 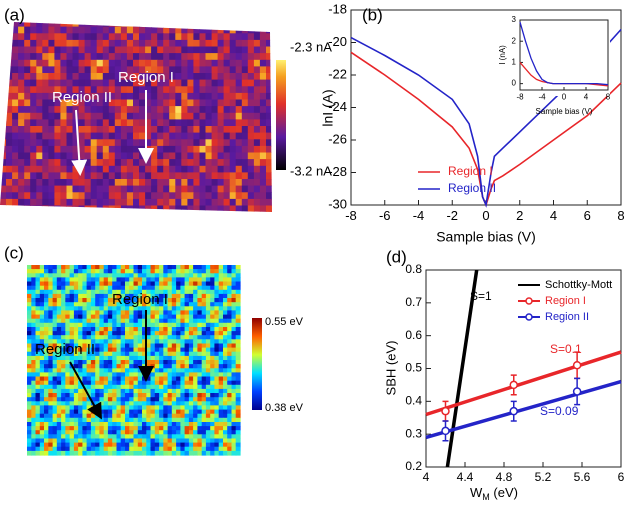 I want to click on panel-label: (a), so click(x=14, y=14).